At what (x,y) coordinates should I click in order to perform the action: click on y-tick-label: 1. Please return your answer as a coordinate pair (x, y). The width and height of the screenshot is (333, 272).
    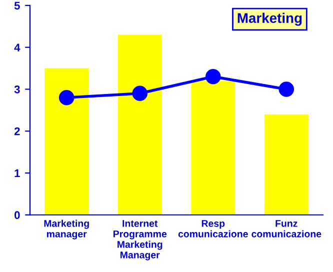
    Looking at the image, I should click on (17, 173).